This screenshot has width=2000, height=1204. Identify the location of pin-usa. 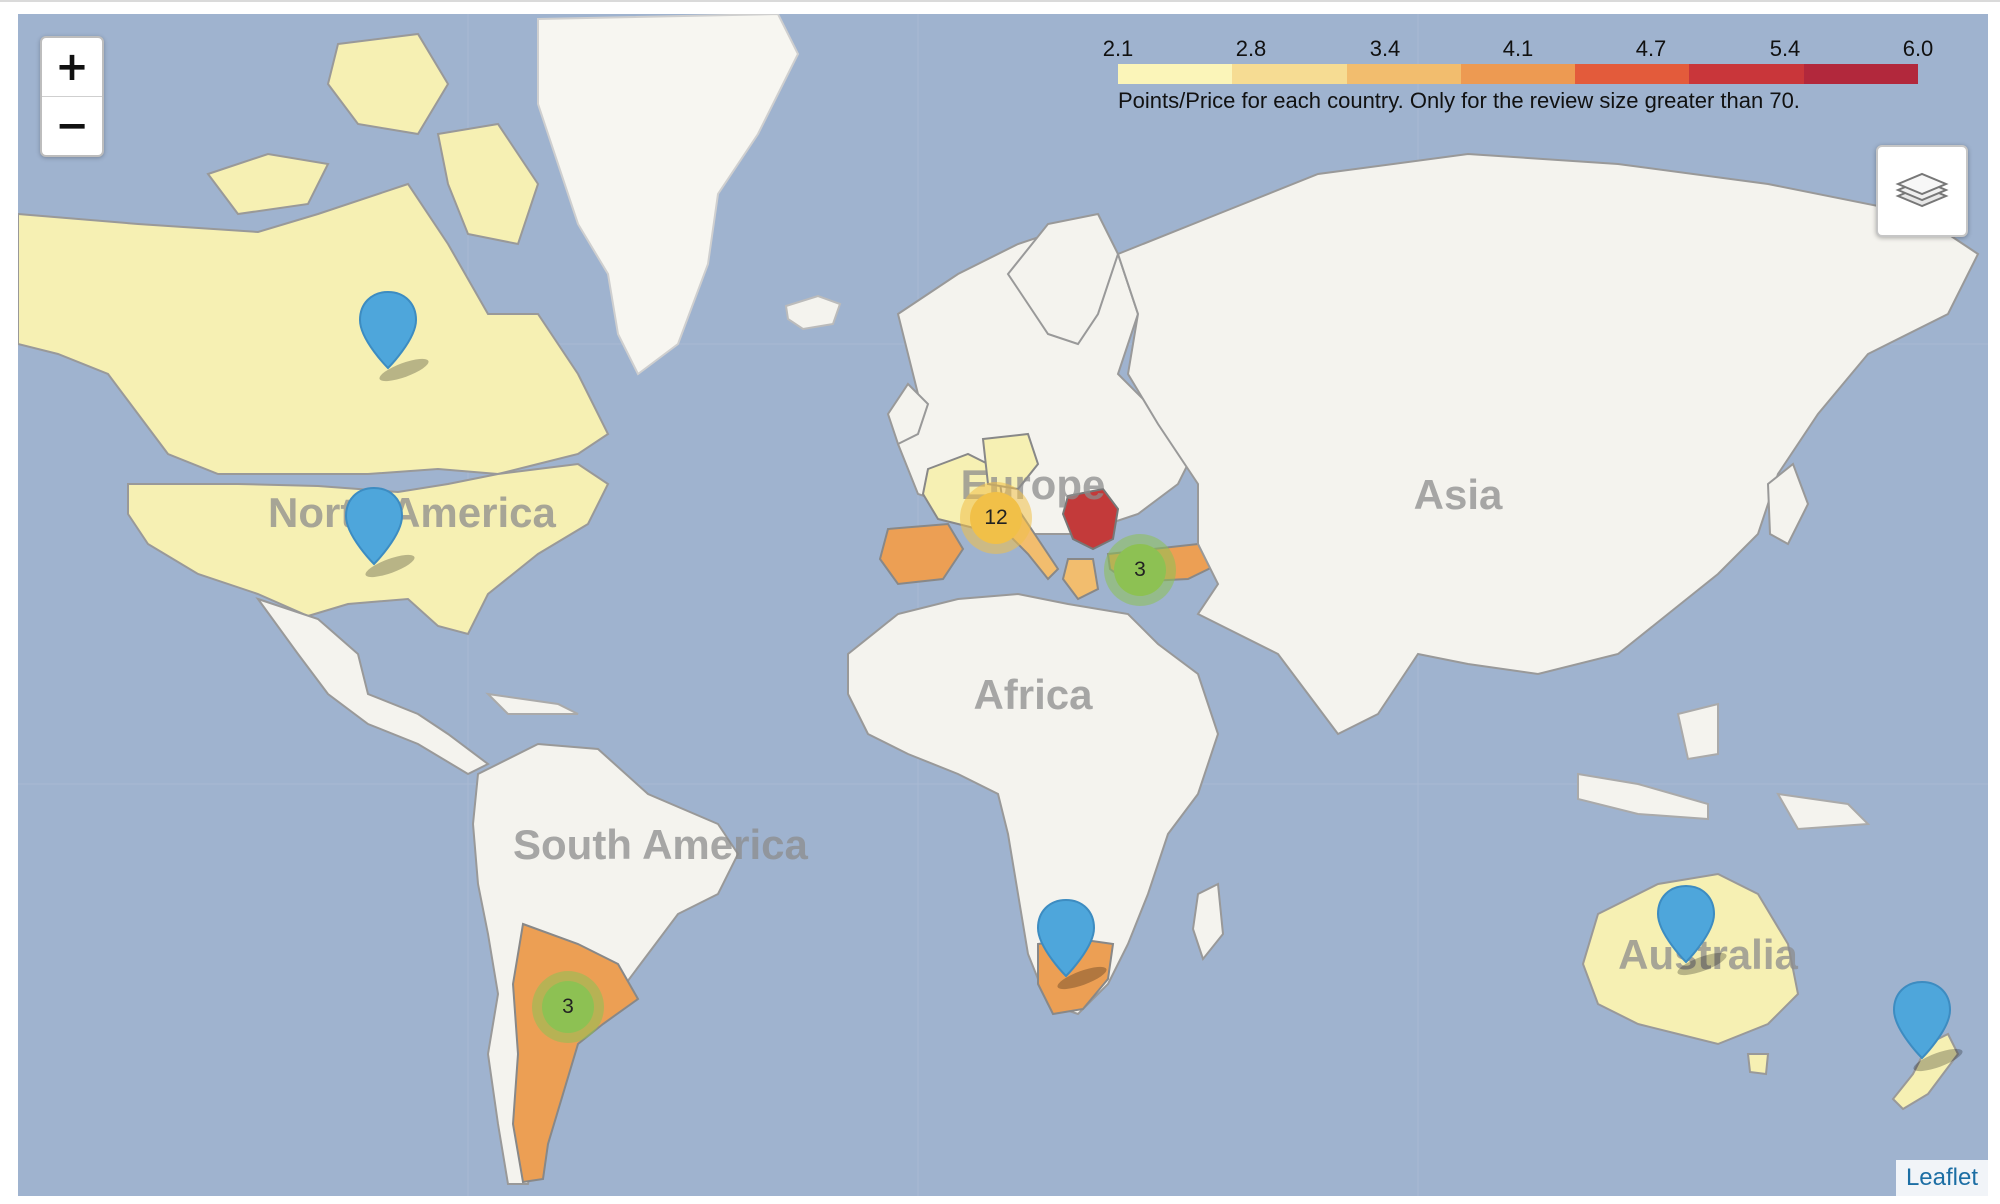
(385, 532).